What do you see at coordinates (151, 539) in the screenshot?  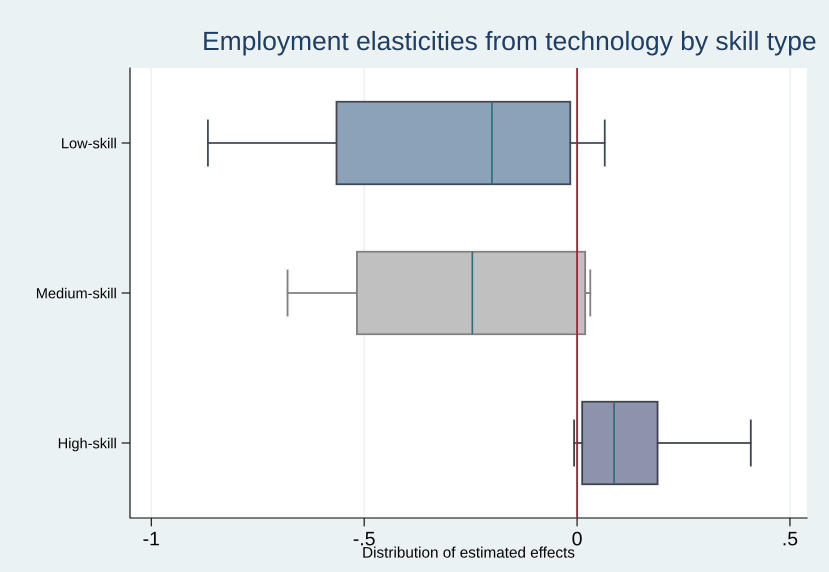 I see `x-tick-label: -1` at bounding box center [151, 539].